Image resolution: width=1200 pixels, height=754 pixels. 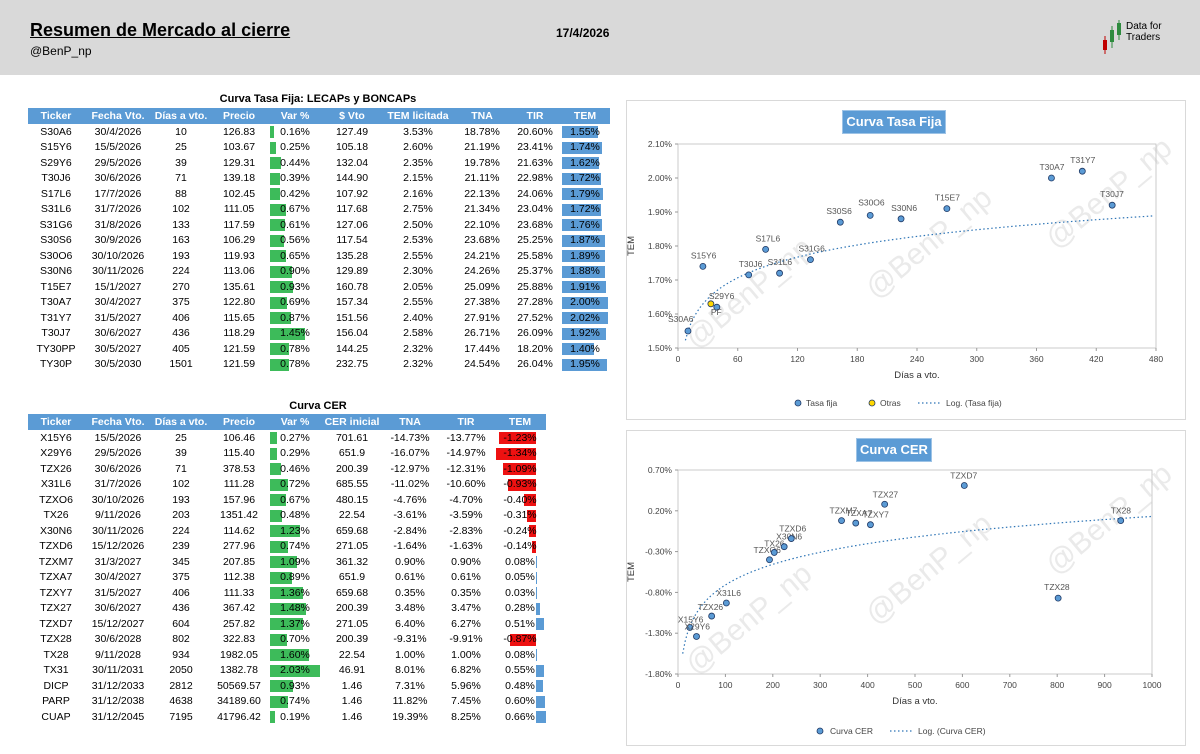 I want to click on dias-cell: 203, so click(x=181, y=515).